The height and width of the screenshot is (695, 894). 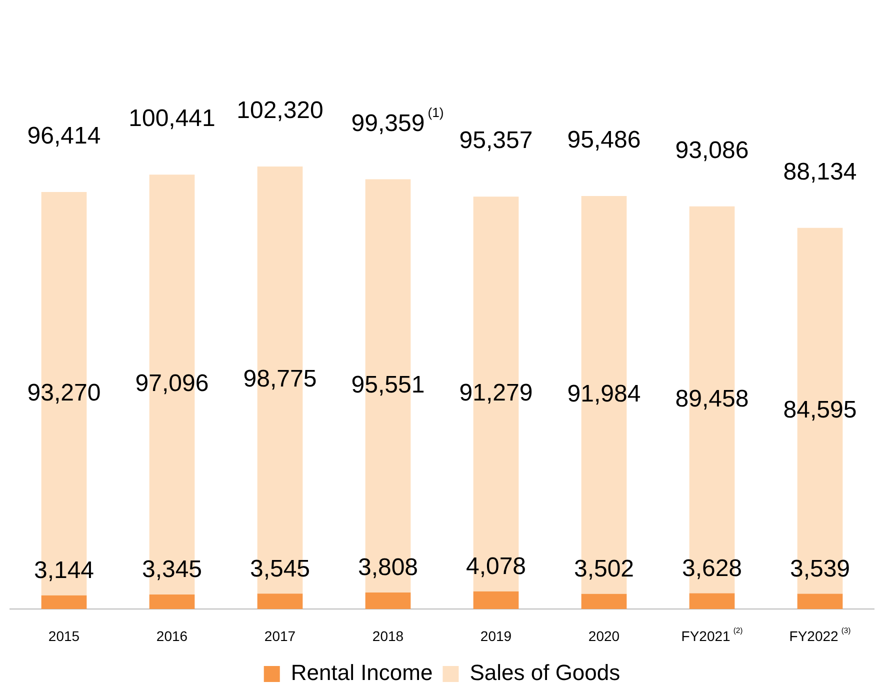 I want to click on data-label: 91,984, so click(x=604, y=394).